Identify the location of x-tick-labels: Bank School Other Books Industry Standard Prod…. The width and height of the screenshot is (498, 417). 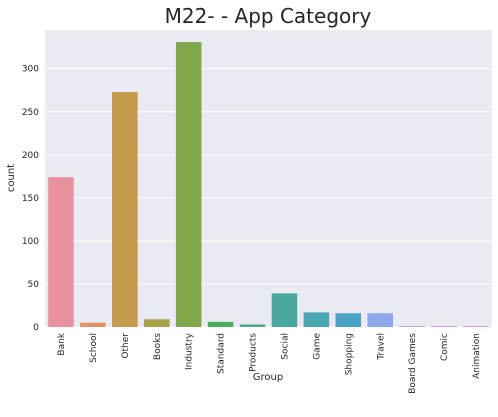
(269, 363).